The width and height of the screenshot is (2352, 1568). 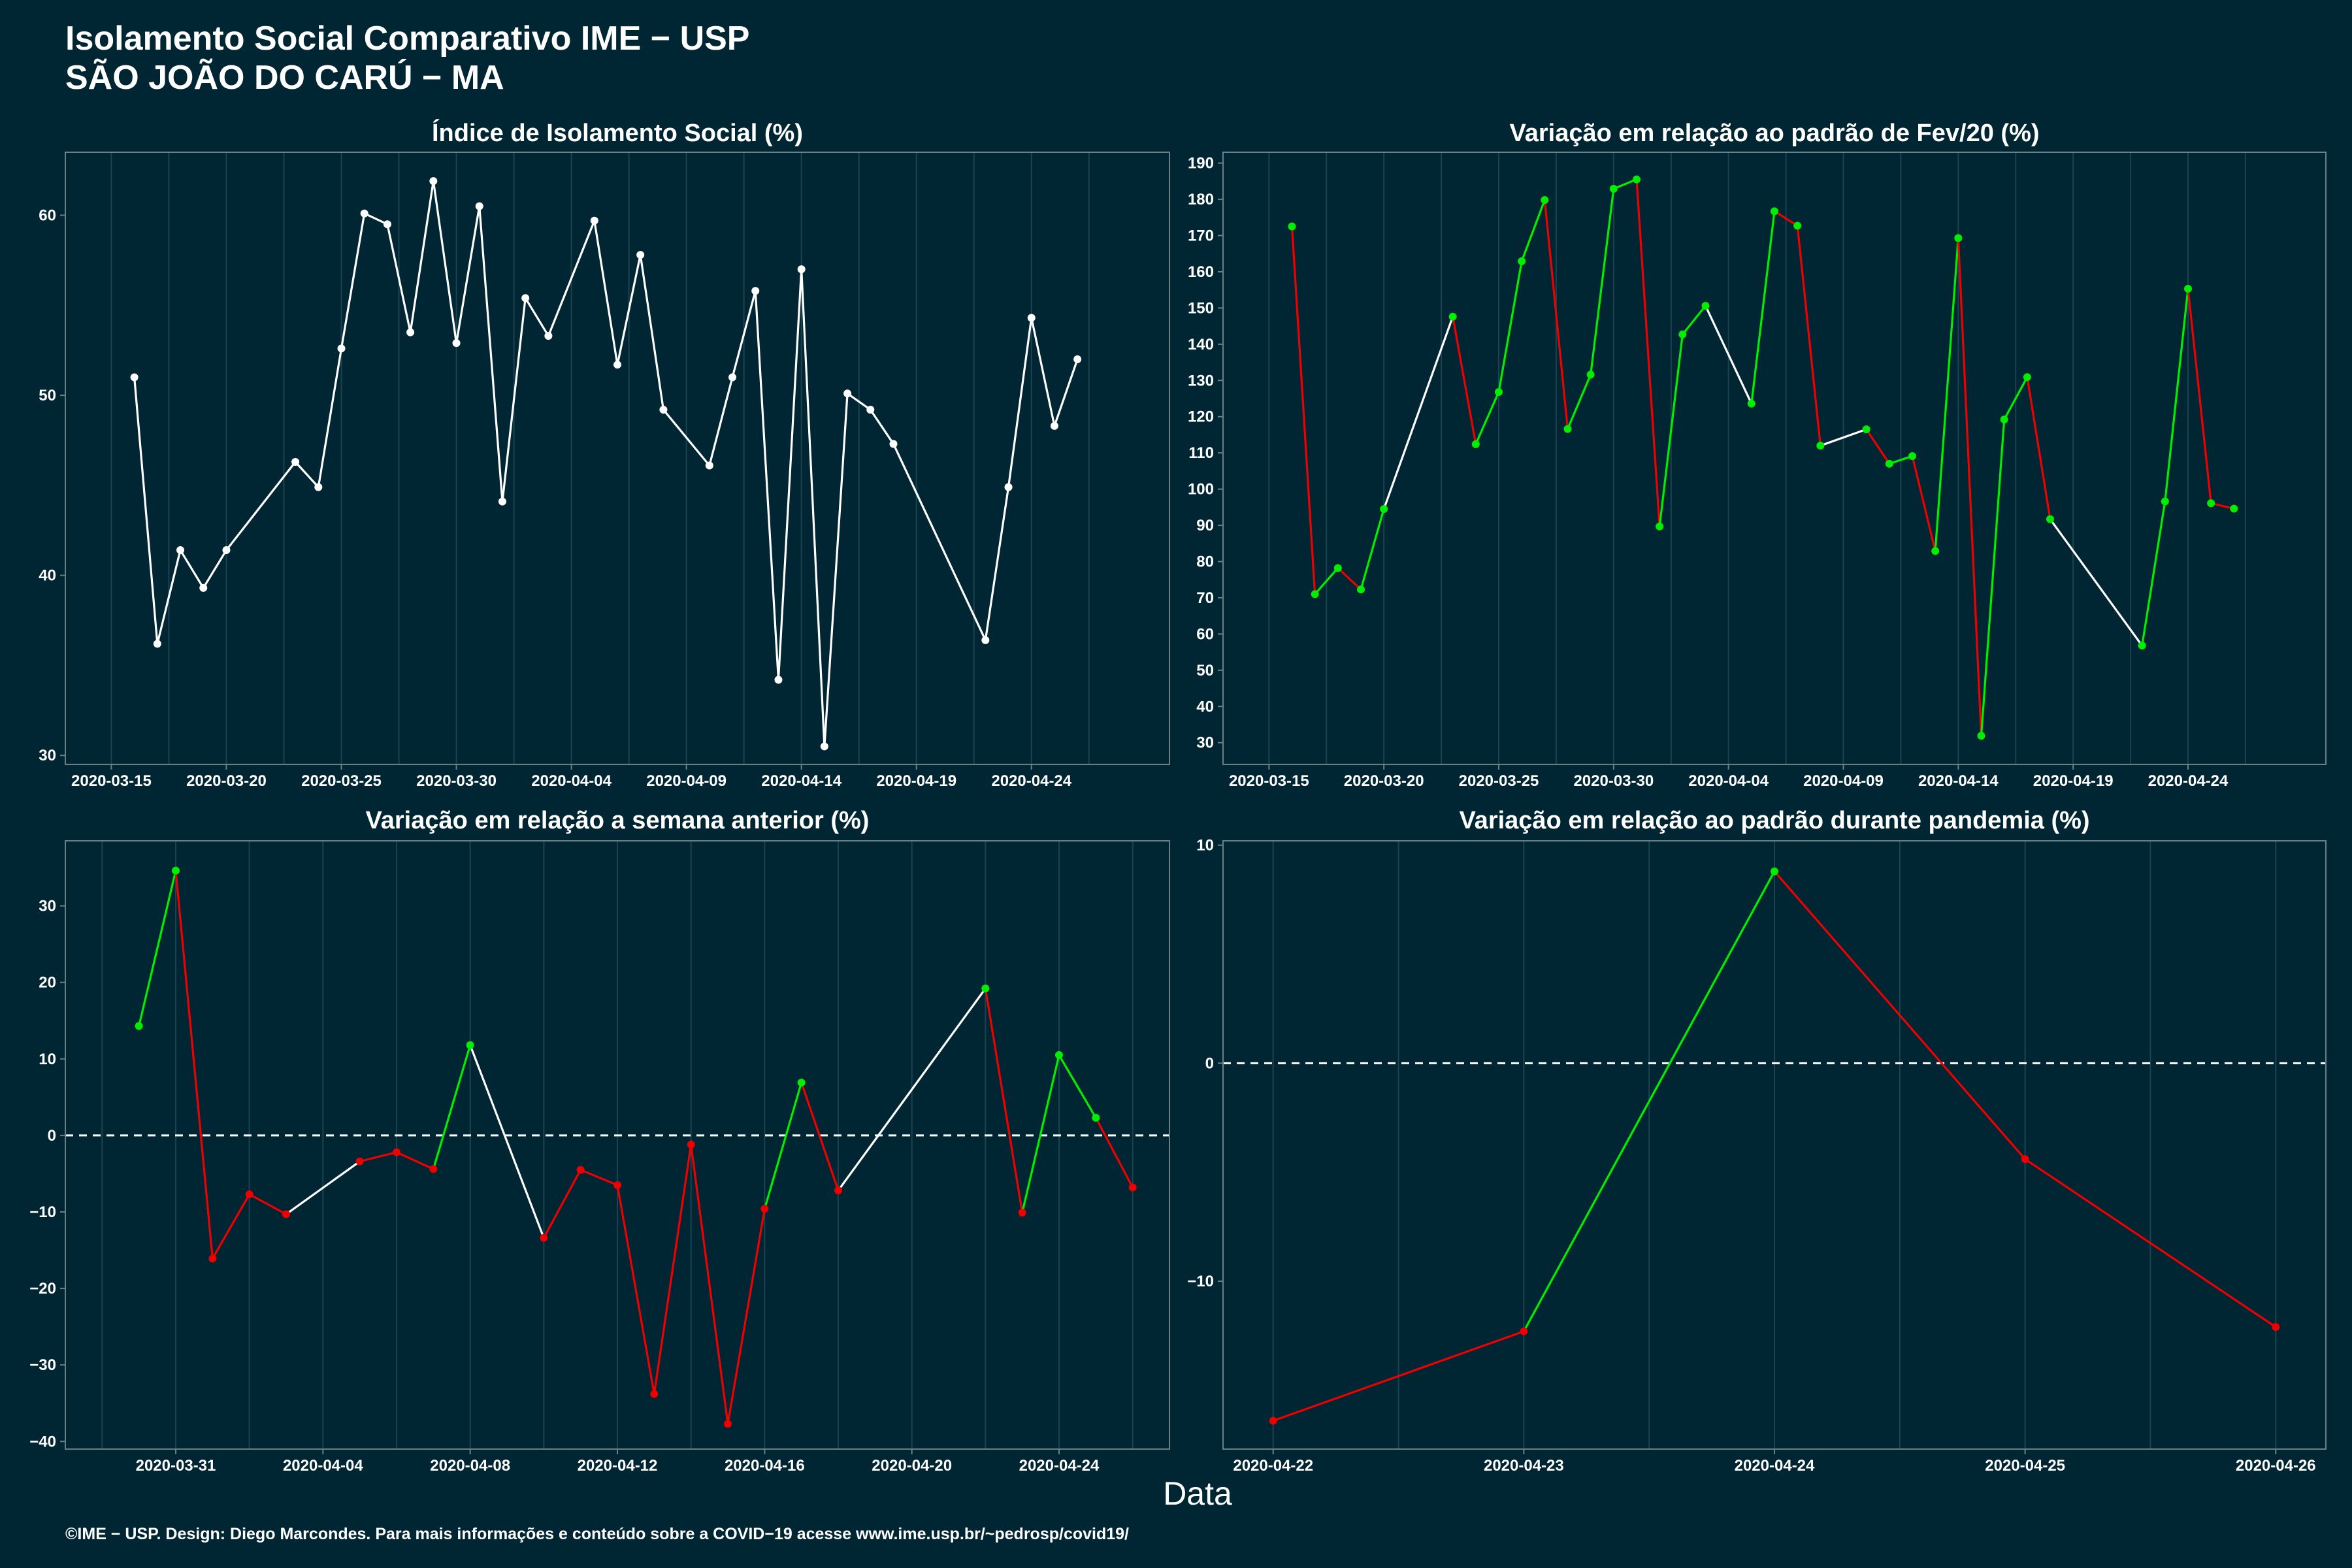 I want to click on x-tick-label: 2020-04-24, so click(x=1031, y=781).